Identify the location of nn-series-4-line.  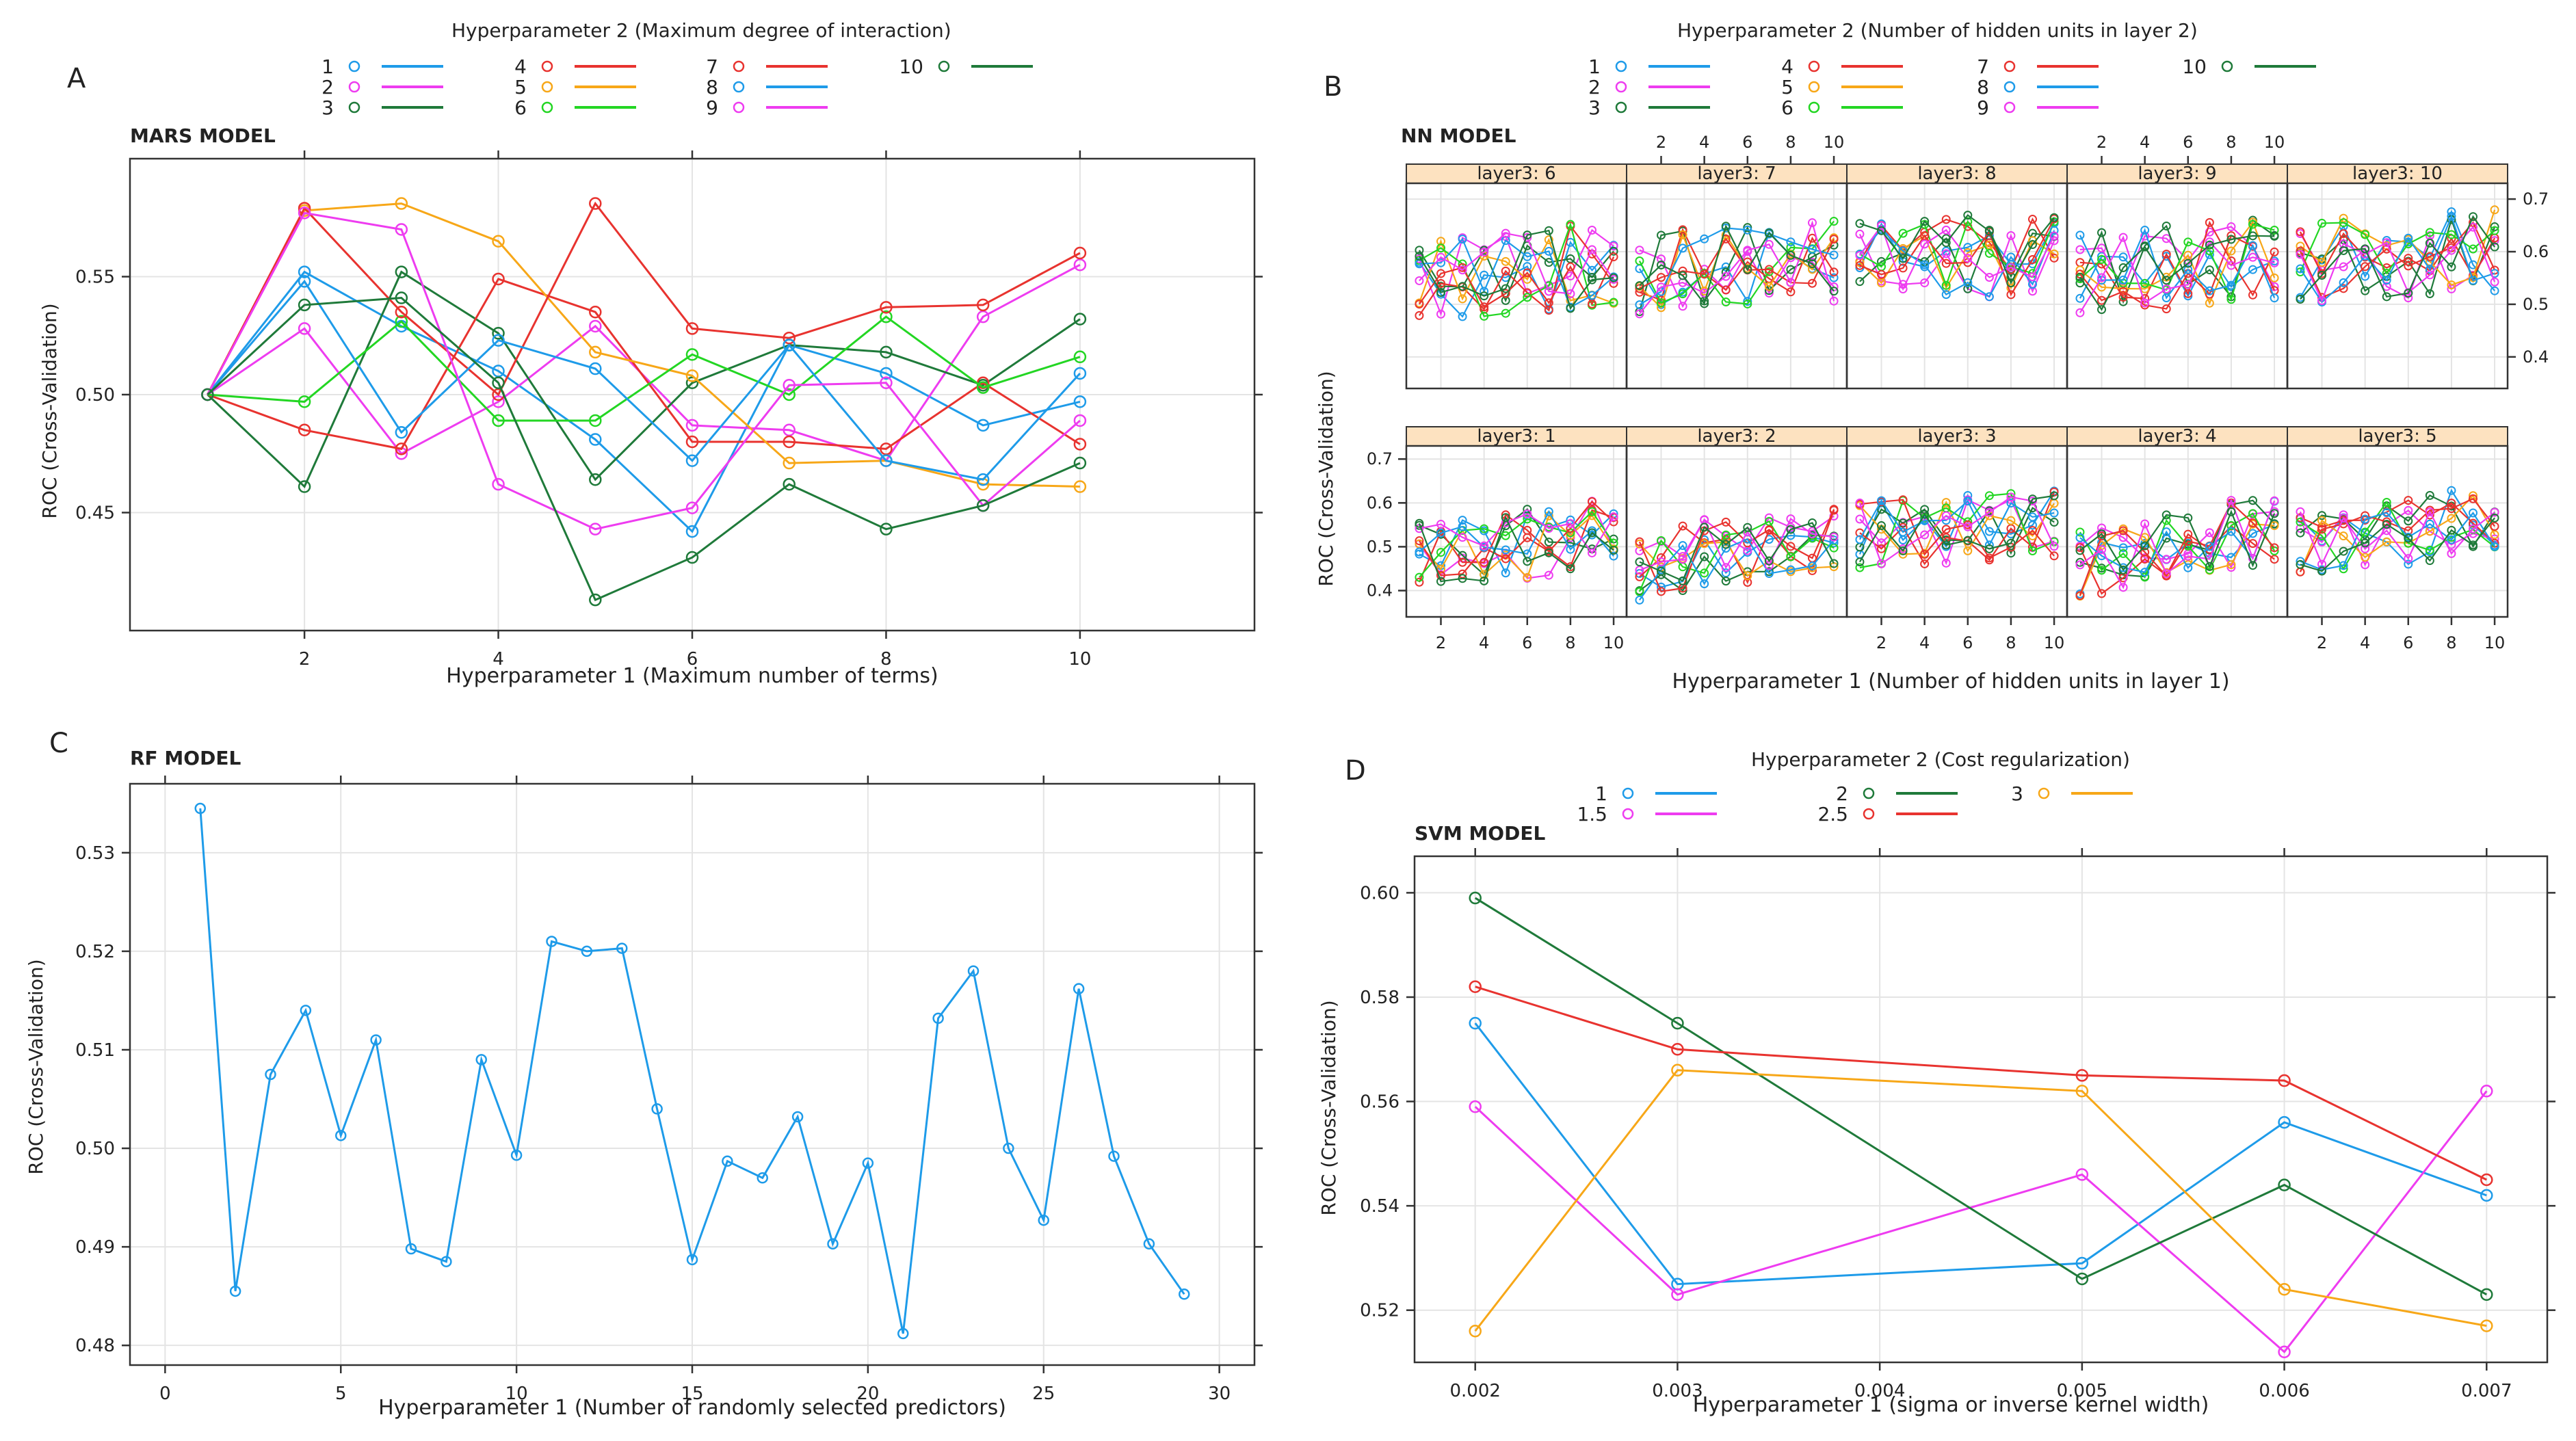
(2397, 521).